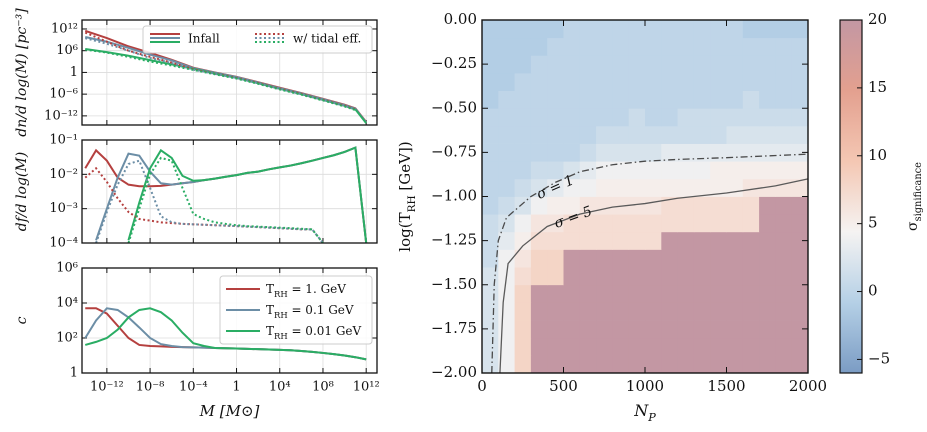 This screenshot has height=432, width=927. What do you see at coordinates (918, 192) in the screenshot?
I see `subscript: significance` at bounding box center [918, 192].